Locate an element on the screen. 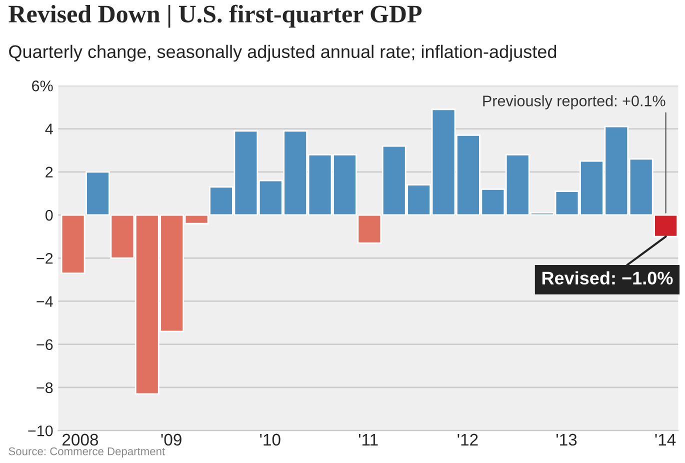 Image resolution: width=685 pixels, height=463 pixels. chart-title: Revised Down | U.S. first-quarter GDP is located at coordinates (215, 16).